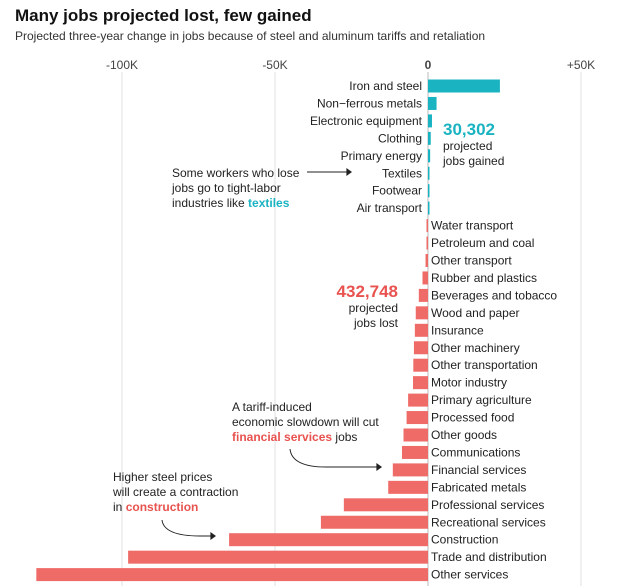 The width and height of the screenshot is (622, 587). What do you see at coordinates (428, 65) in the screenshot?
I see `x-tick-label: 0` at bounding box center [428, 65].